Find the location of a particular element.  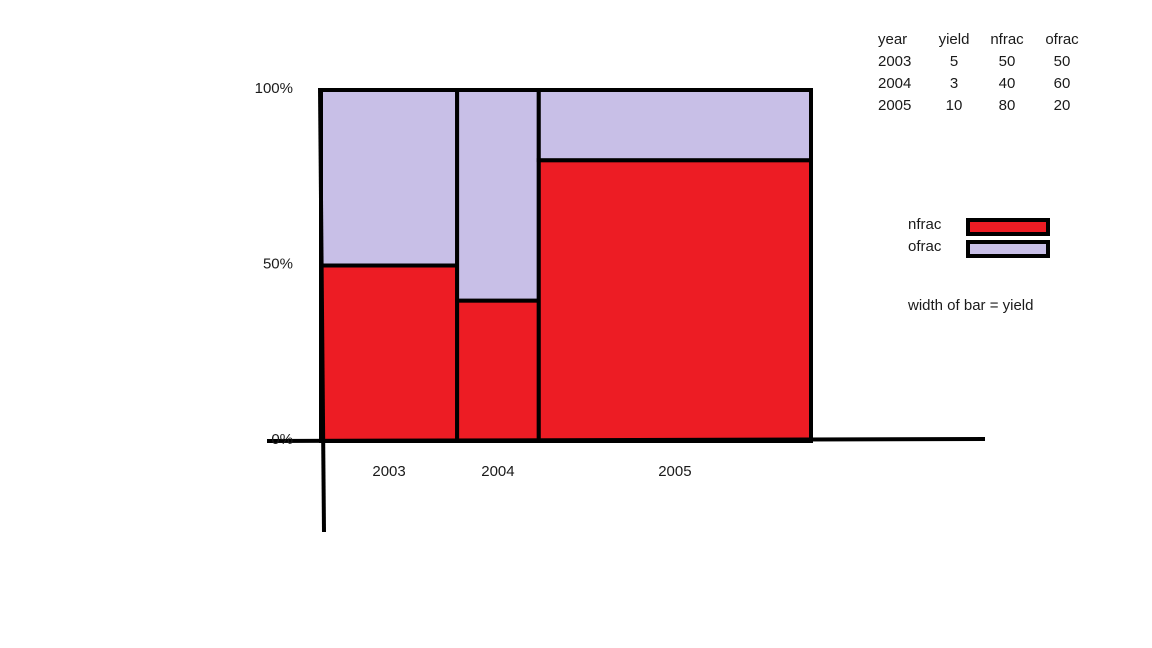

table-row: 2004 3 40 60 is located at coordinates (983, 85).